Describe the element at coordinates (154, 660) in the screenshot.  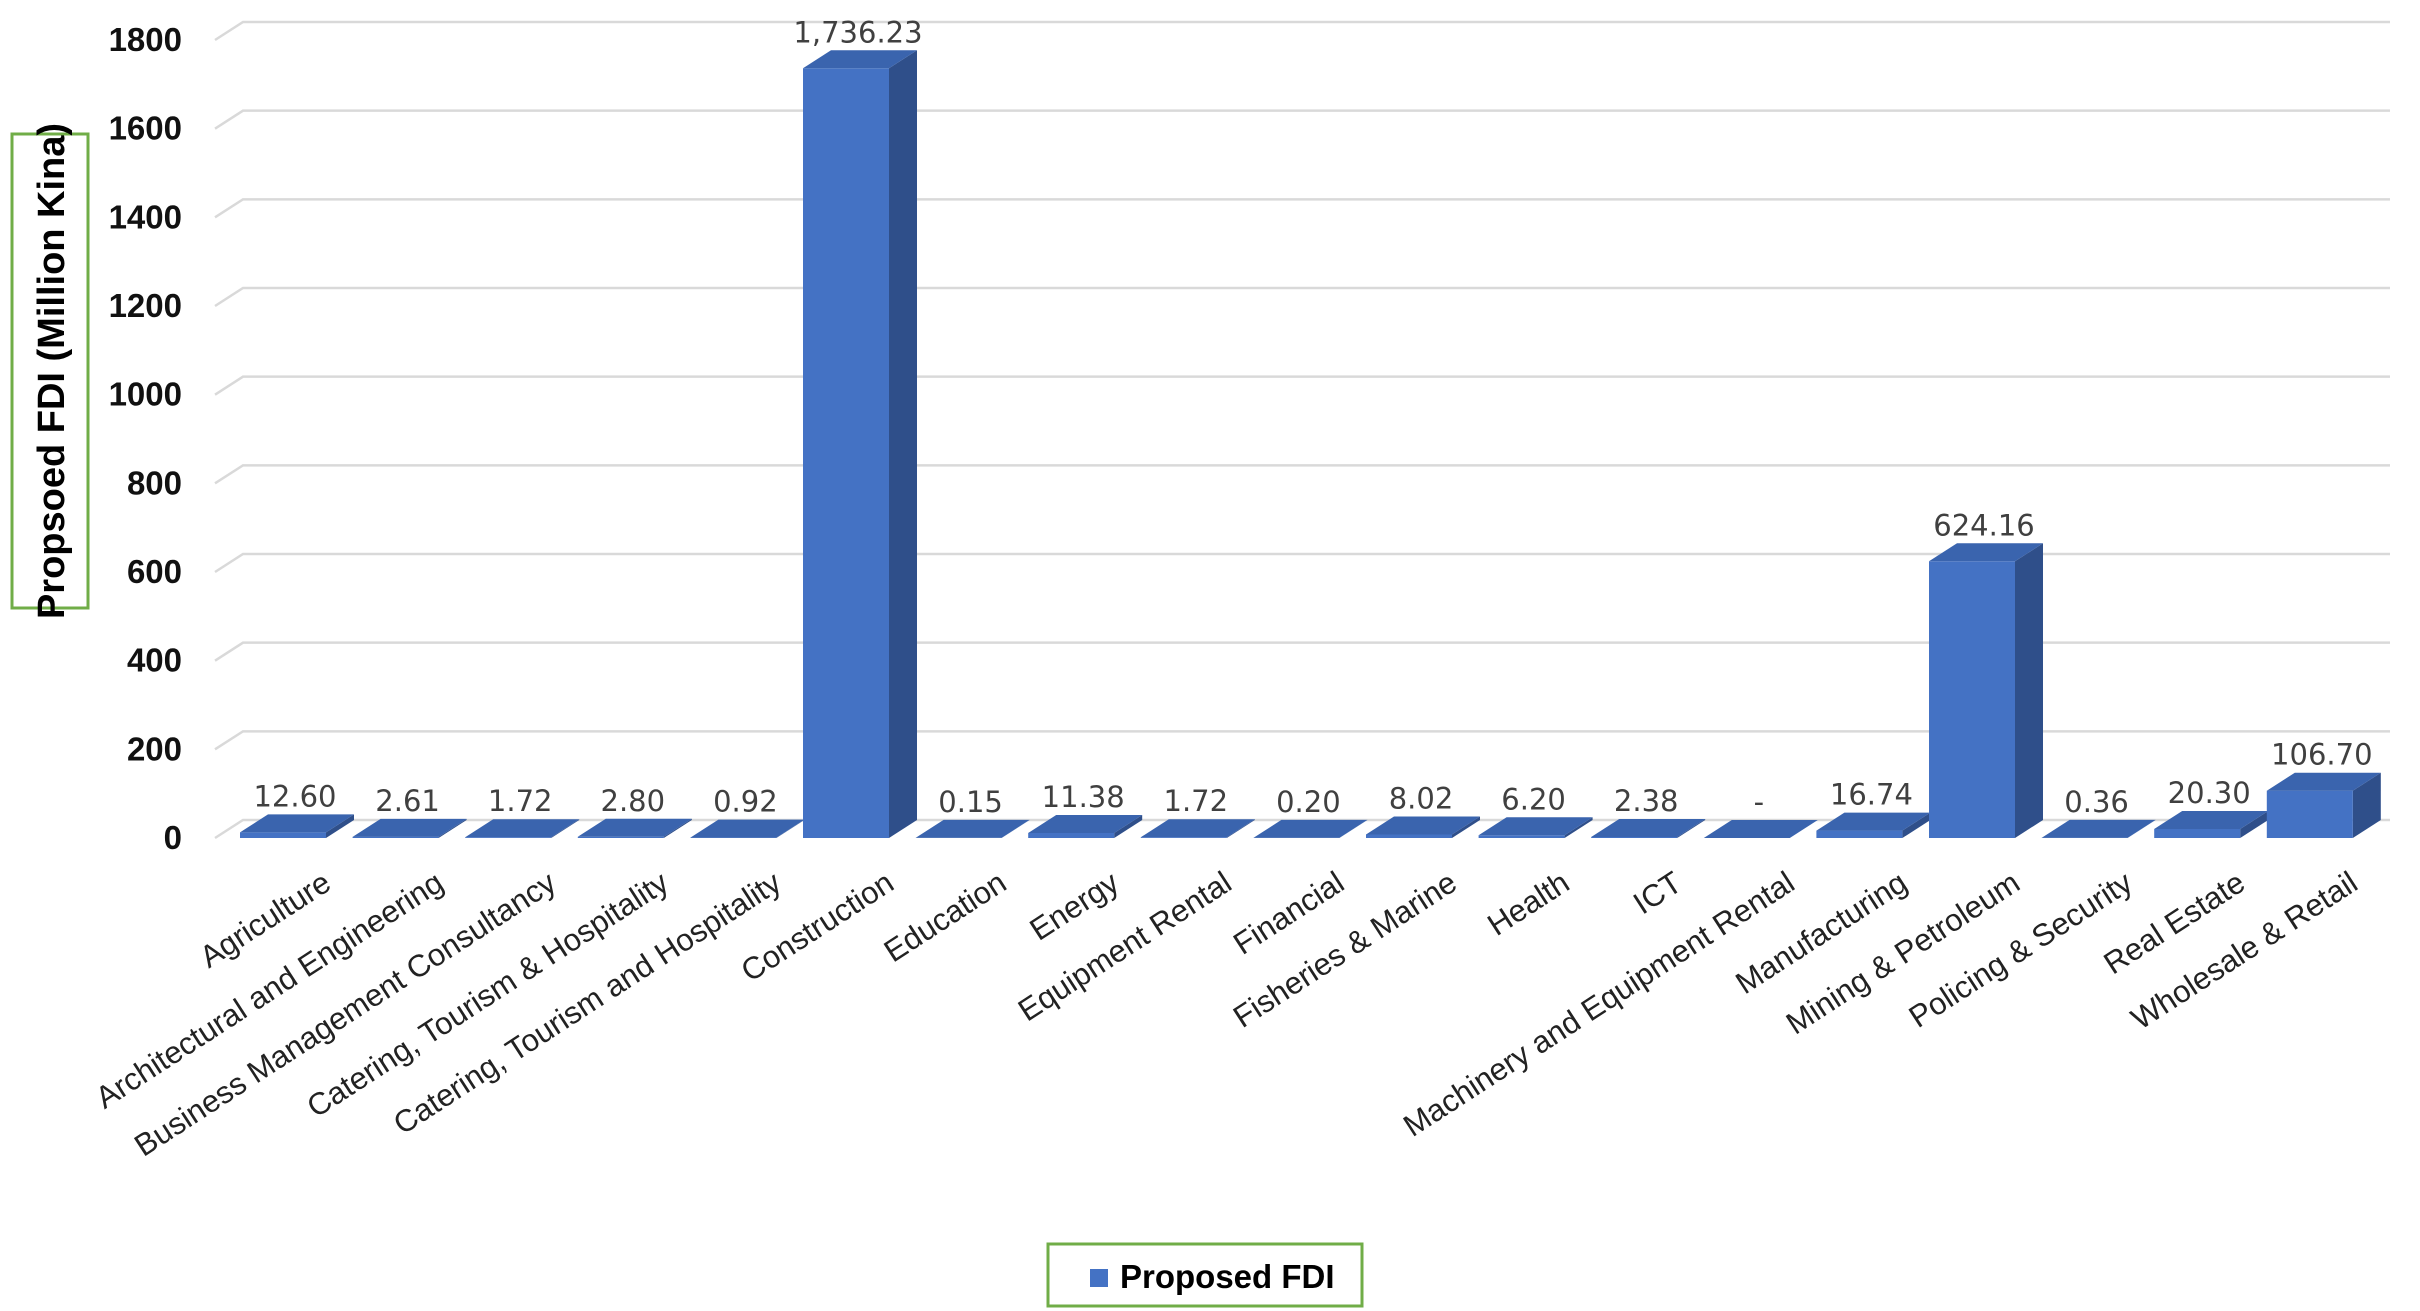
I see `y-tick-label: 400` at that location.